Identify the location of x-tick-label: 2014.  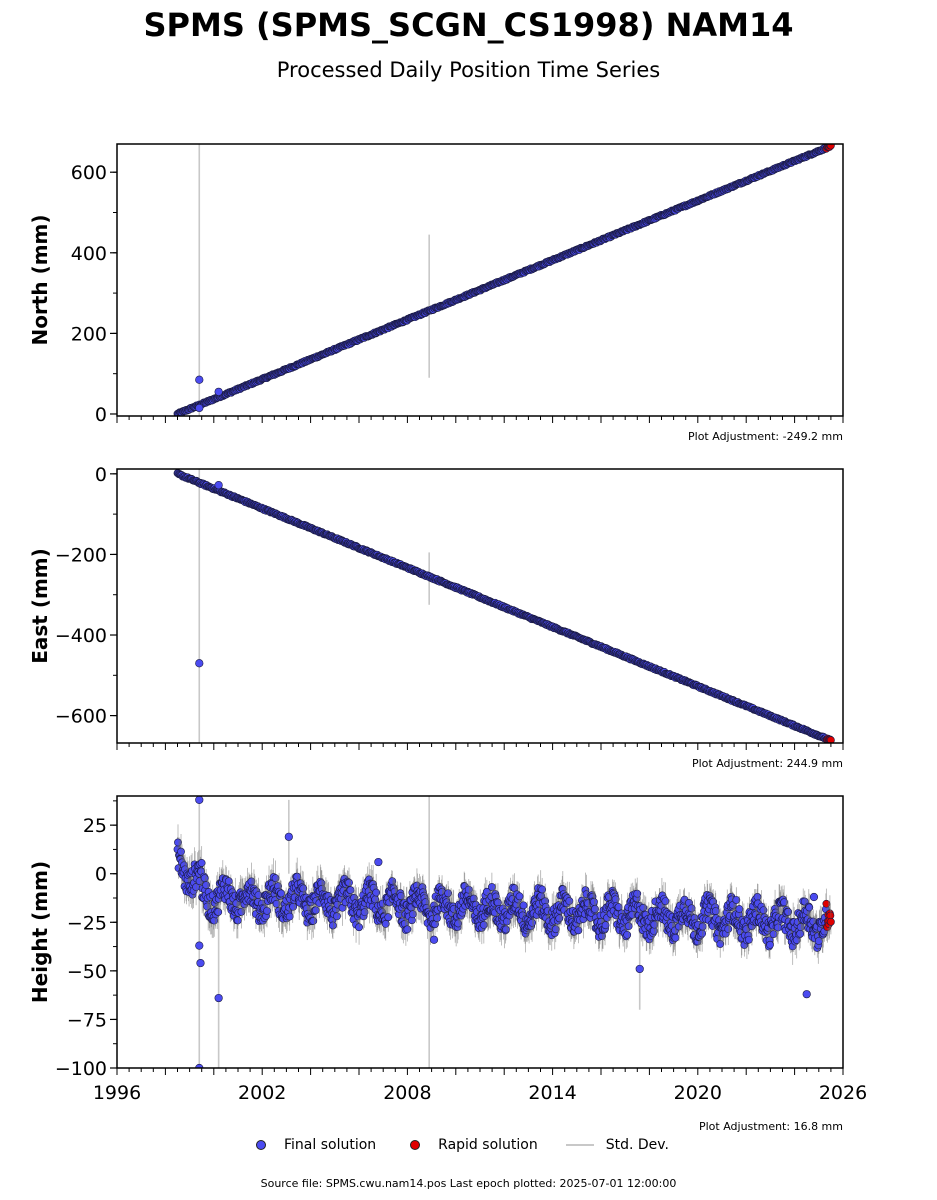
(552, 1093).